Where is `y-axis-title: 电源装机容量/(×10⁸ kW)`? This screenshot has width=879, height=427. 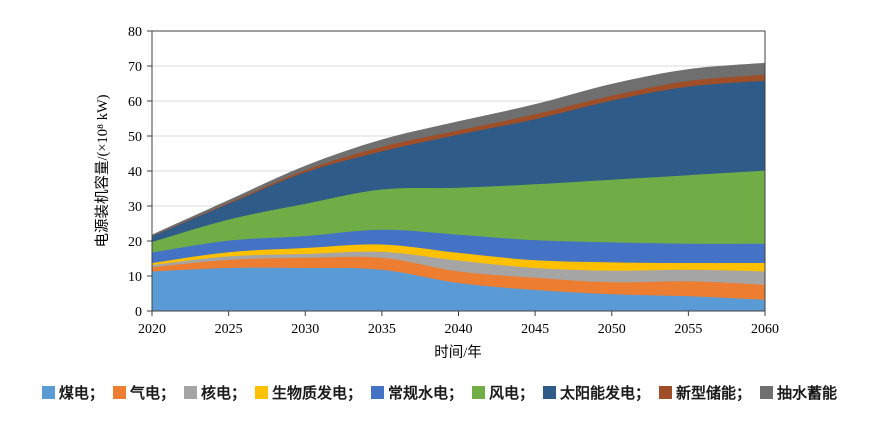
y-axis-title: 电源装机容量/(×10⁸ kW) is located at coordinates (102, 170).